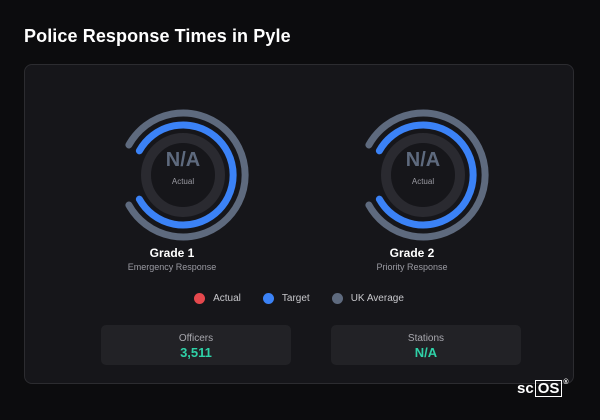 Image resolution: width=600 pixels, height=420 pixels. I want to click on grade-2-gauge: N/A Actual, so click(423, 175).